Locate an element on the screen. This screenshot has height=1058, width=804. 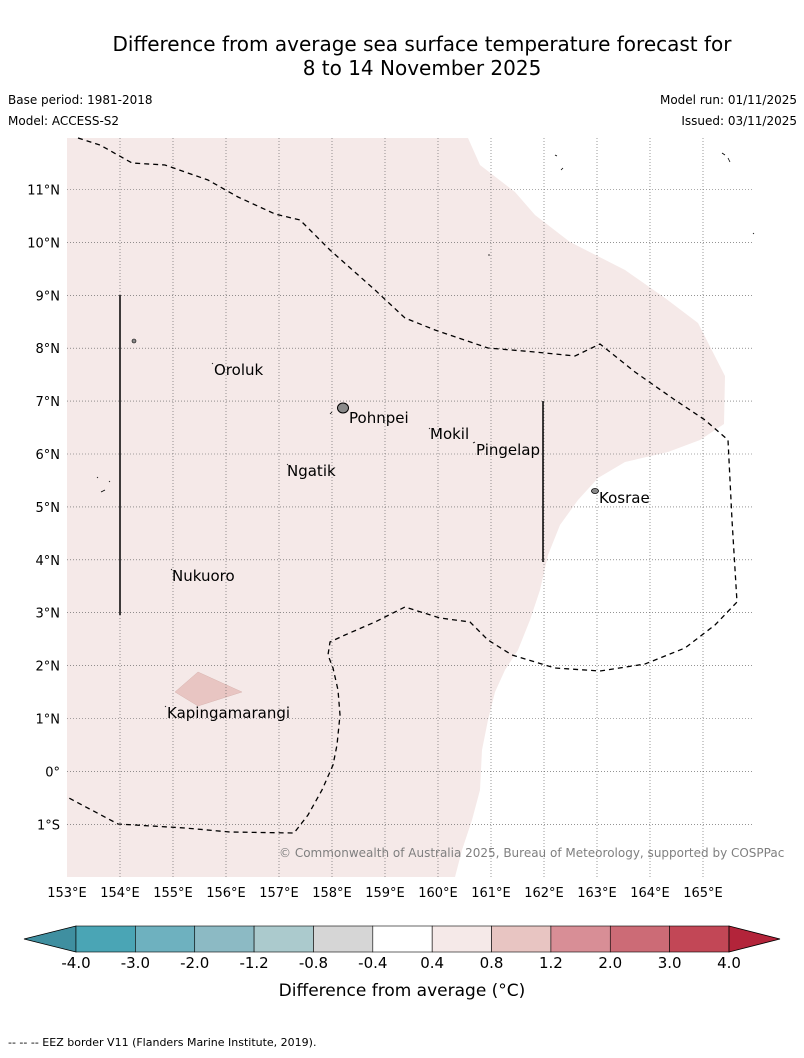
colorbar-tick-label: 1.2 is located at coordinates (551, 963).